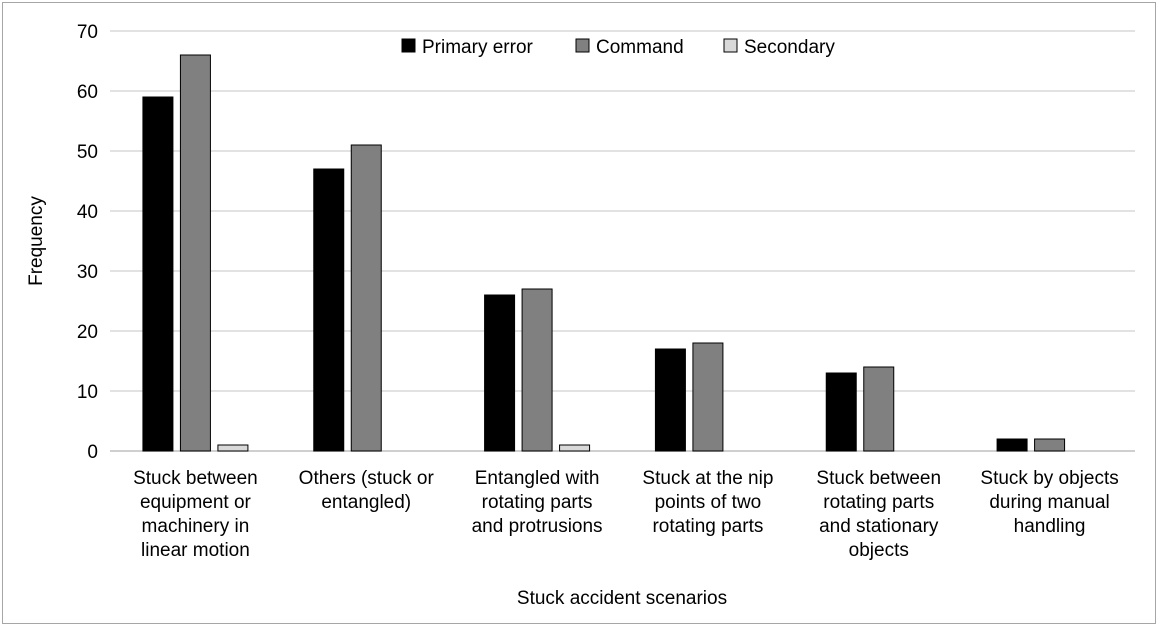 The image size is (1160, 628). I want to click on y-tick-label: 60, so click(87, 92).